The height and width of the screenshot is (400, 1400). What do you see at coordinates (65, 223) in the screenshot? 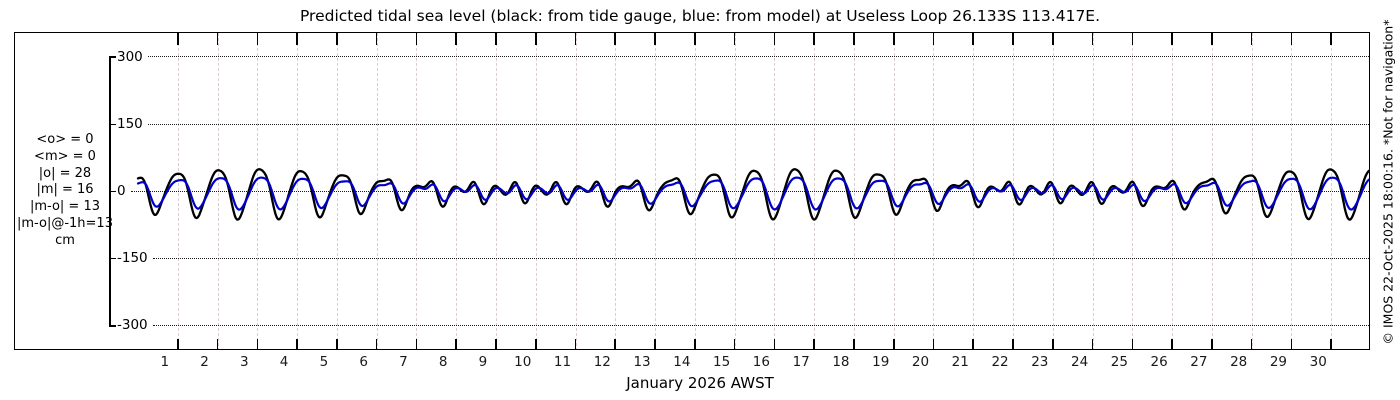
I see `stat-abs-diff-lag: |m-o|@-1h=13` at bounding box center [65, 223].